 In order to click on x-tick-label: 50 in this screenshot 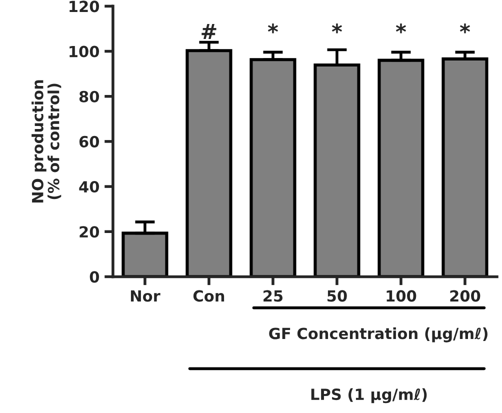, I will do `click(337, 296)`.